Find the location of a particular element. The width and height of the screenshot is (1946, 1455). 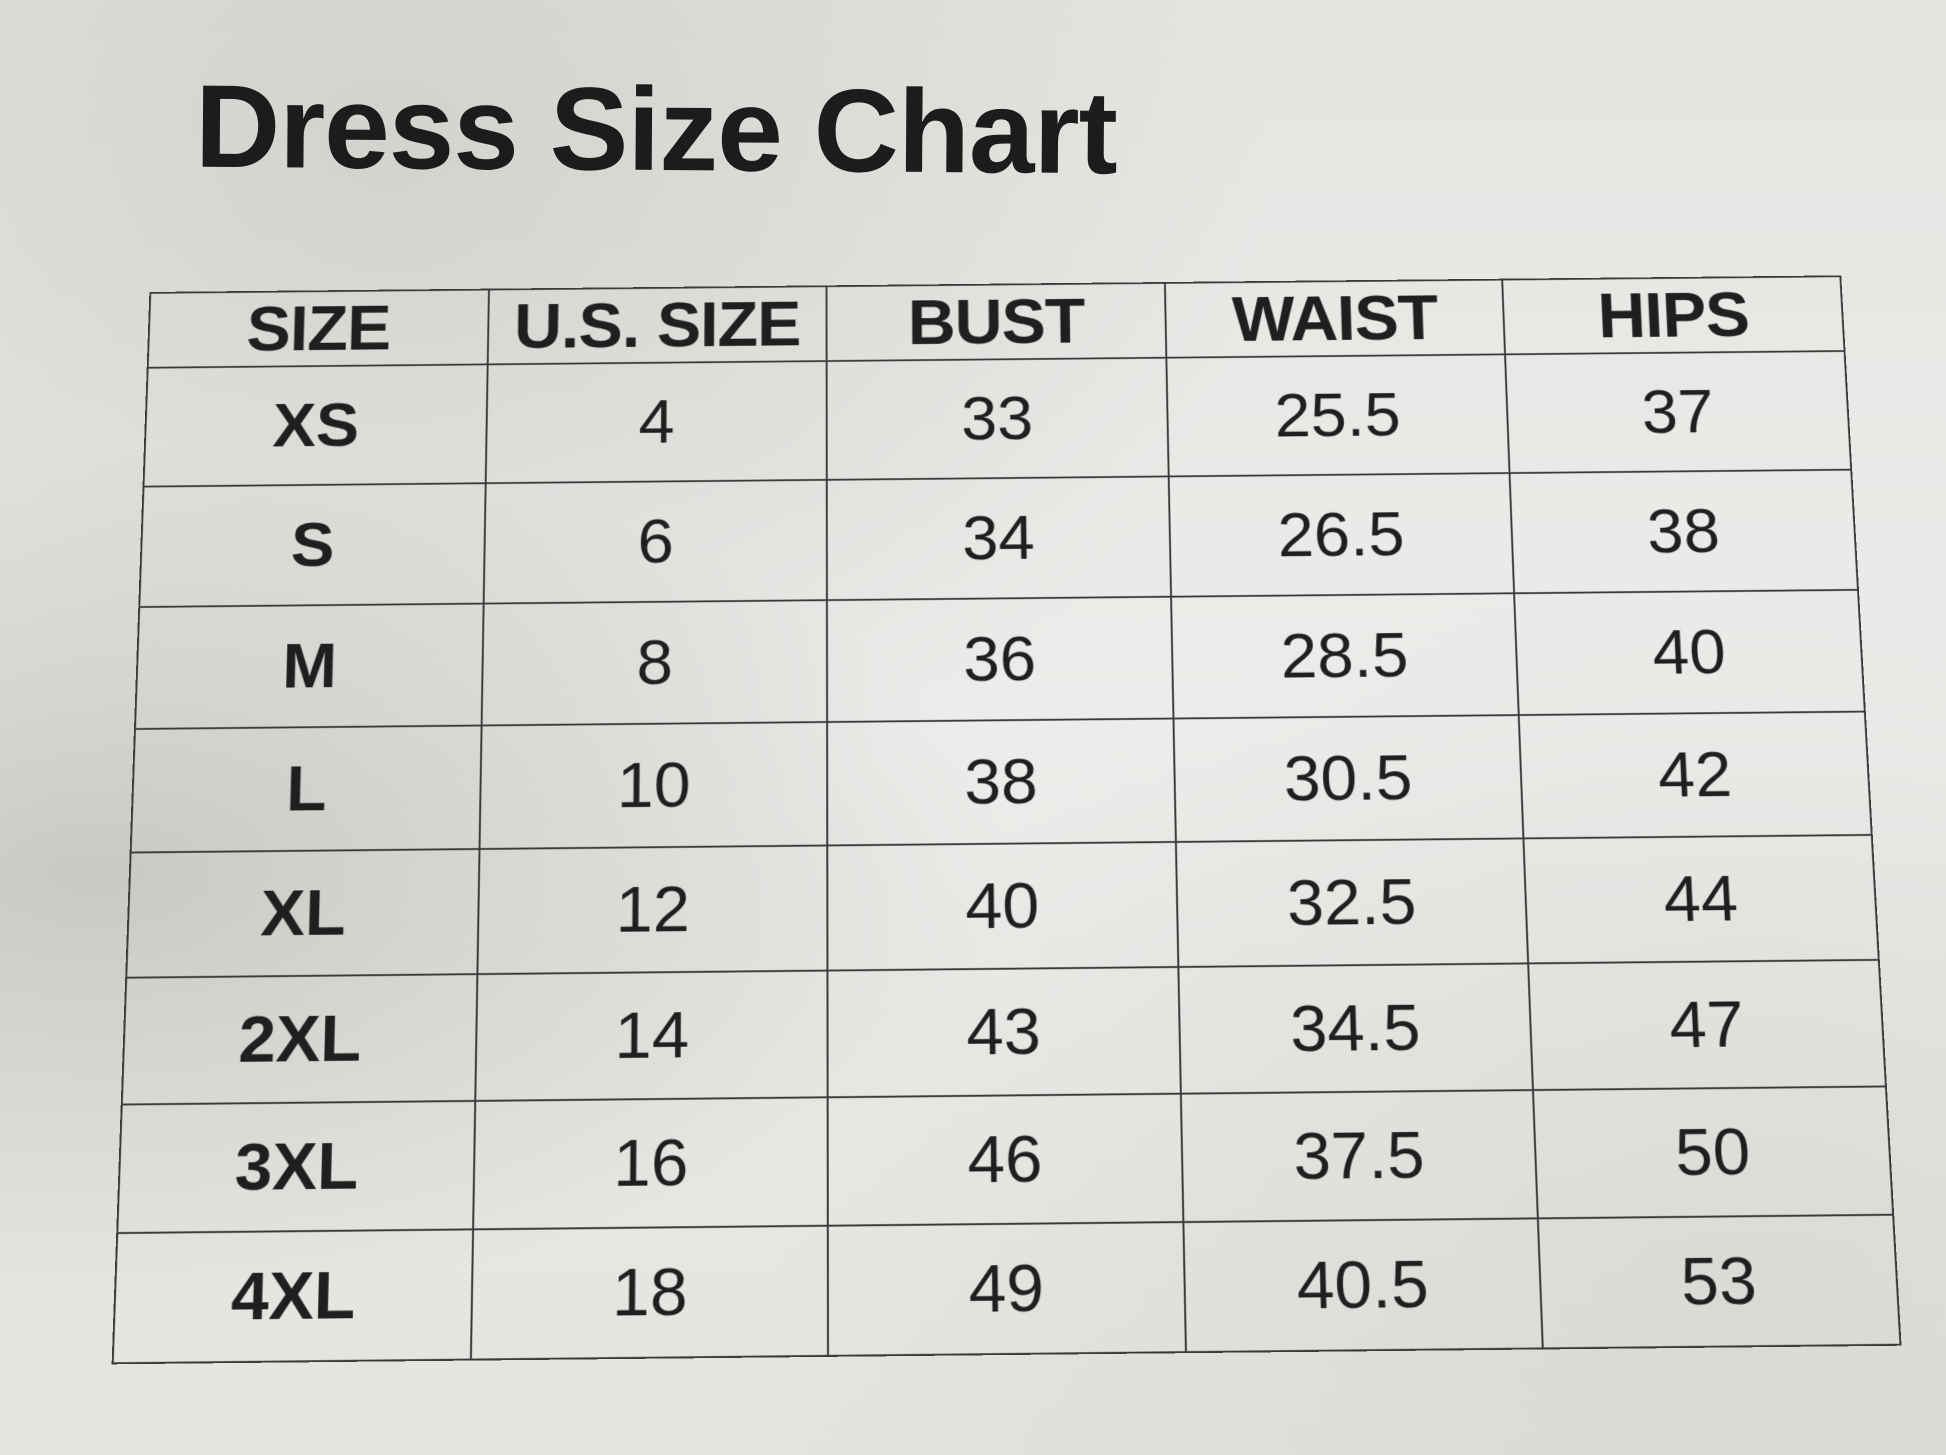

cell-size: 2XL is located at coordinates (299, 1039).